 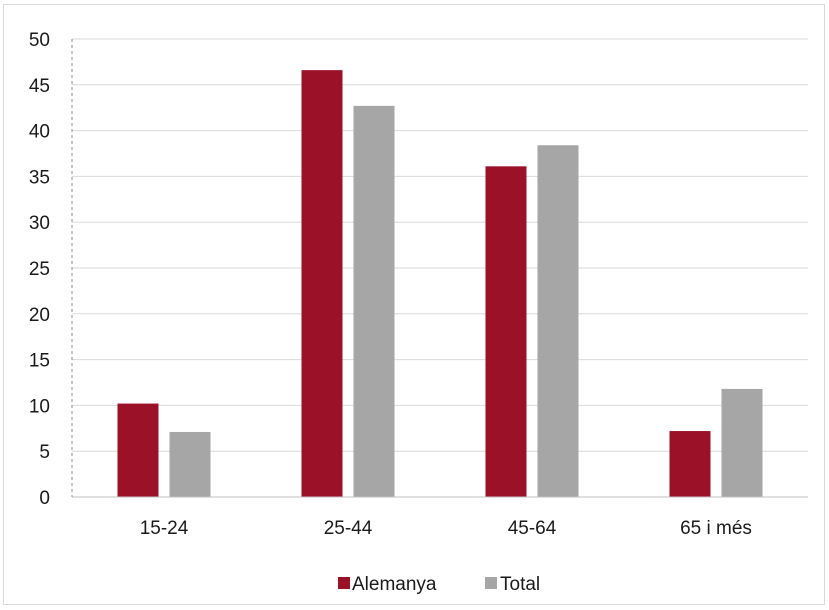 What do you see at coordinates (39, 361) in the screenshot?
I see `y-tick-label: 15` at bounding box center [39, 361].